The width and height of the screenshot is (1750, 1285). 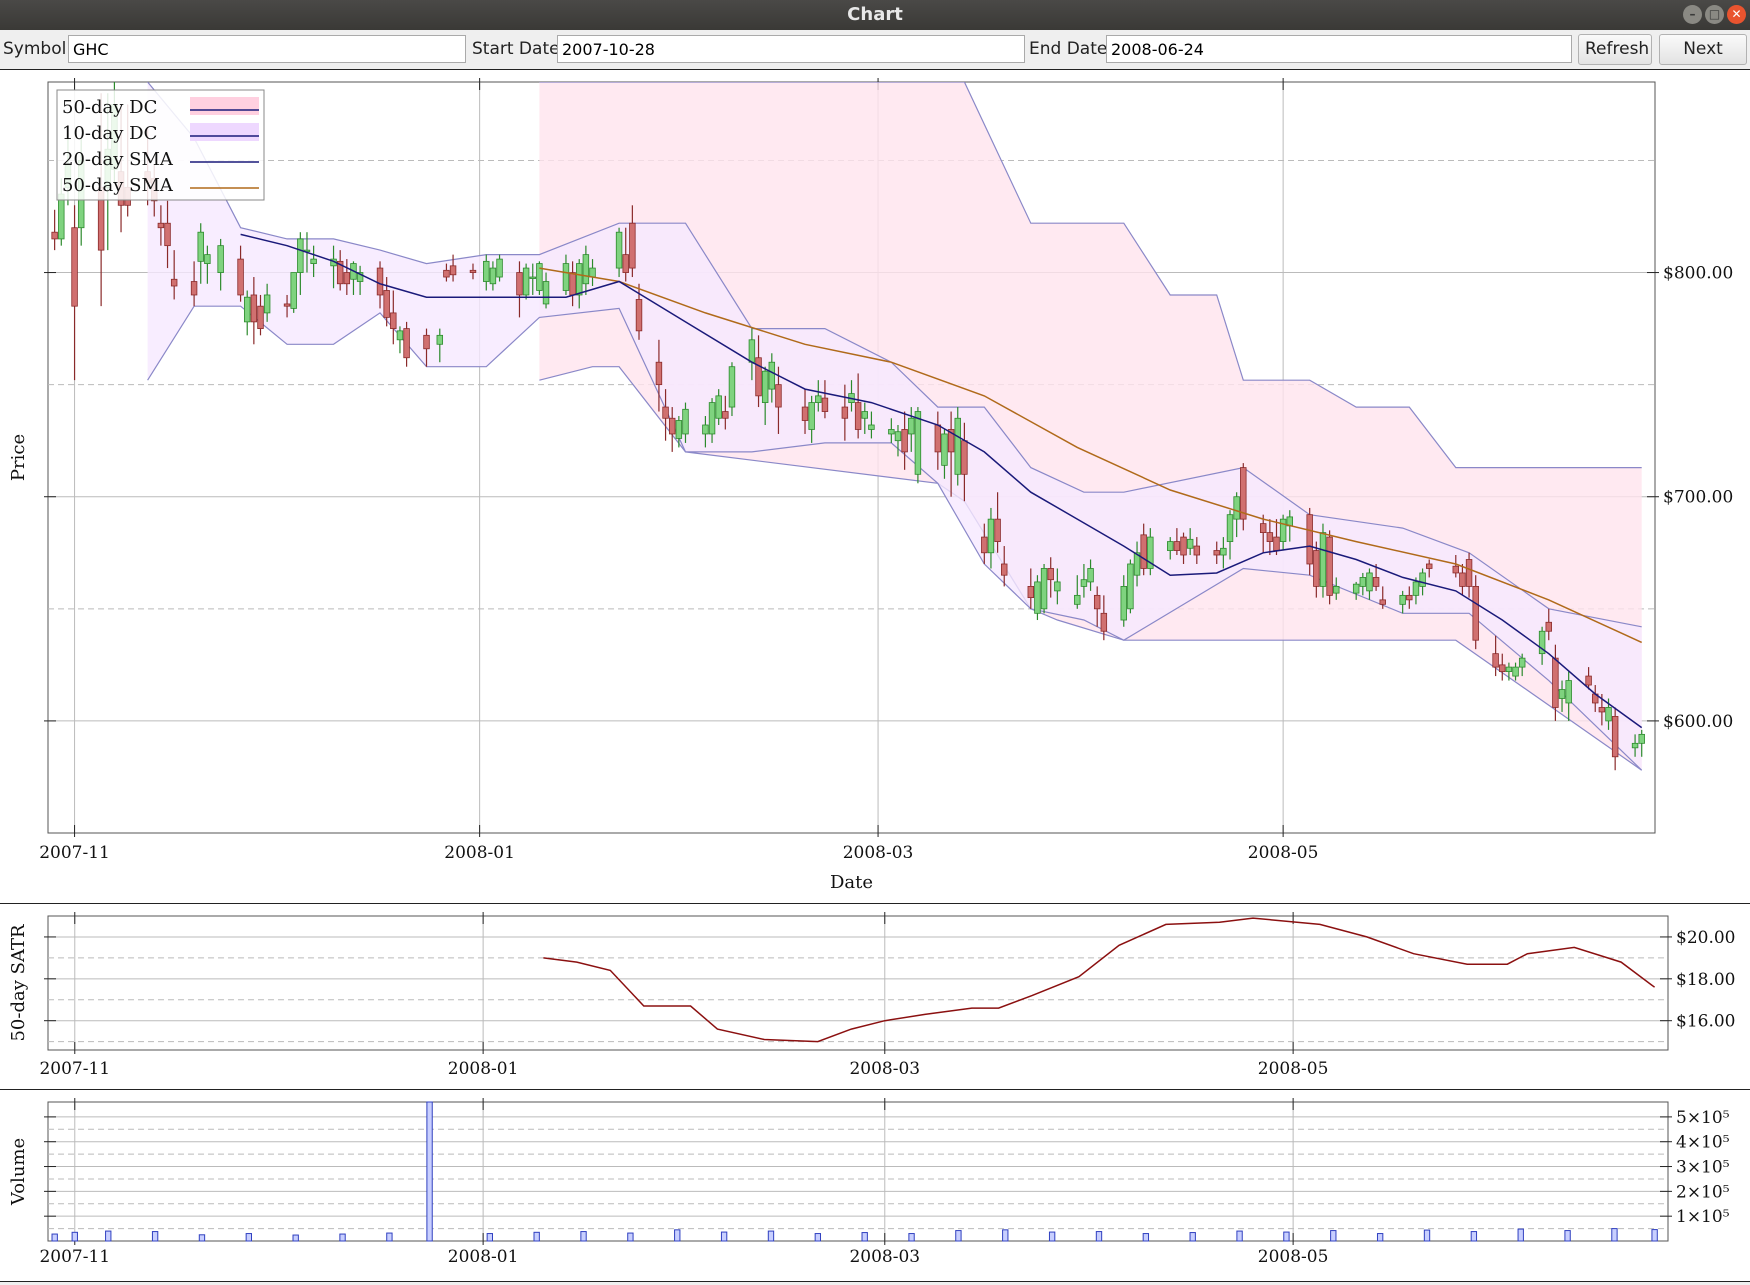 What do you see at coordinates (1692, 14) in the screenshot?
I see `minimize-icon: –` at bounding box center [1692, 14].